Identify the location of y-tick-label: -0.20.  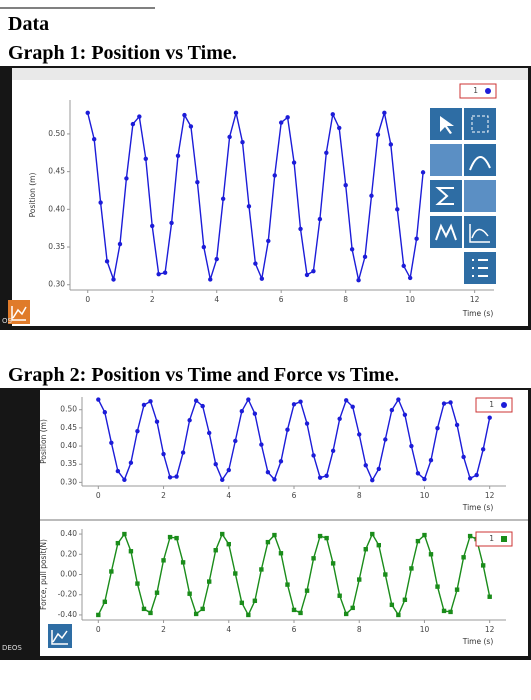
(68, 594).